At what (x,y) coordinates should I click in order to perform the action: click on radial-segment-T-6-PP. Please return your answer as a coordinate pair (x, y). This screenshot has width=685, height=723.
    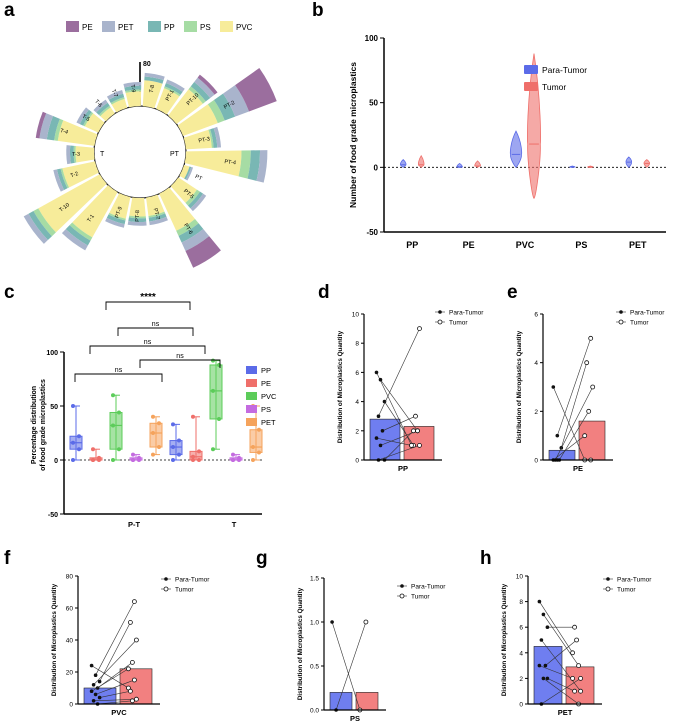
    Looking at the image, I should click on (103, 109).